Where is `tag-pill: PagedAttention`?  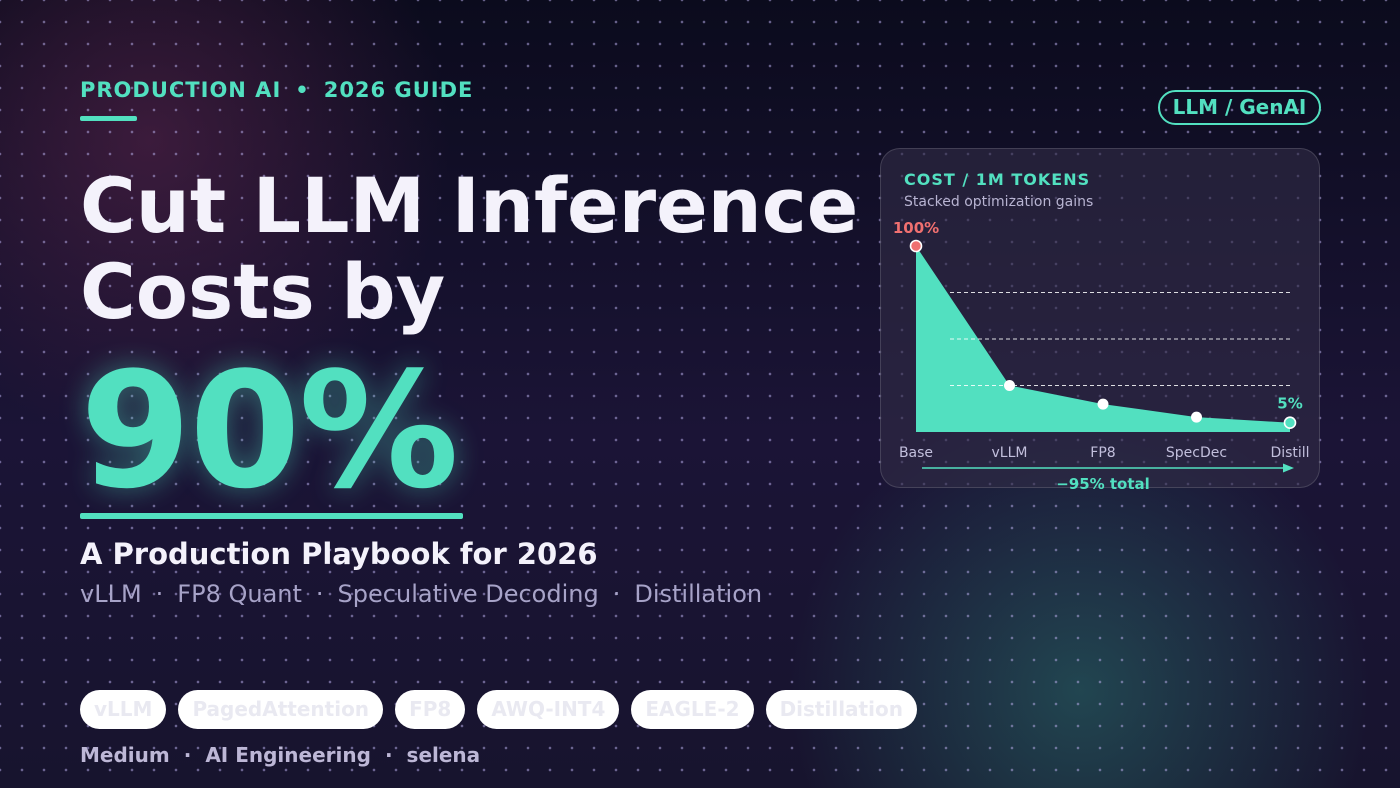 tag-pill: PagedAttention is located at coordinates (281, 709).